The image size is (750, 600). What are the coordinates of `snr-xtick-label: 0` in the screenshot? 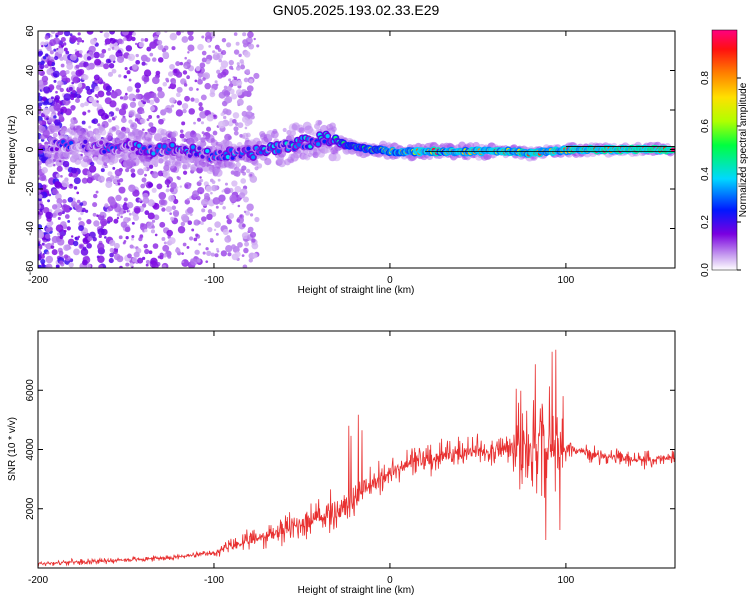 It's located at (390, 580).